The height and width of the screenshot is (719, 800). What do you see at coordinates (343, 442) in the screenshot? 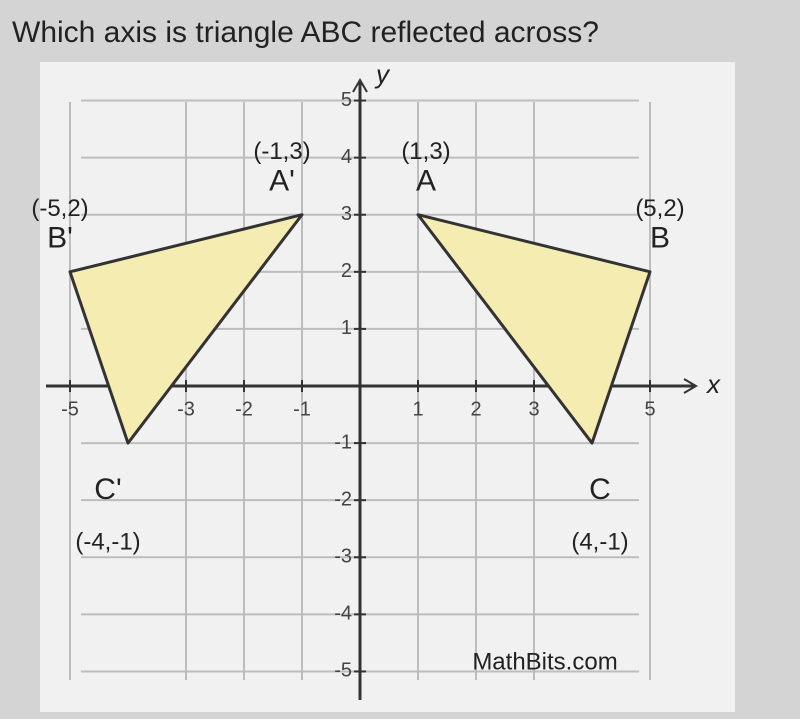
I see `y-tick-label: -1` at bounding box center [343, 442].